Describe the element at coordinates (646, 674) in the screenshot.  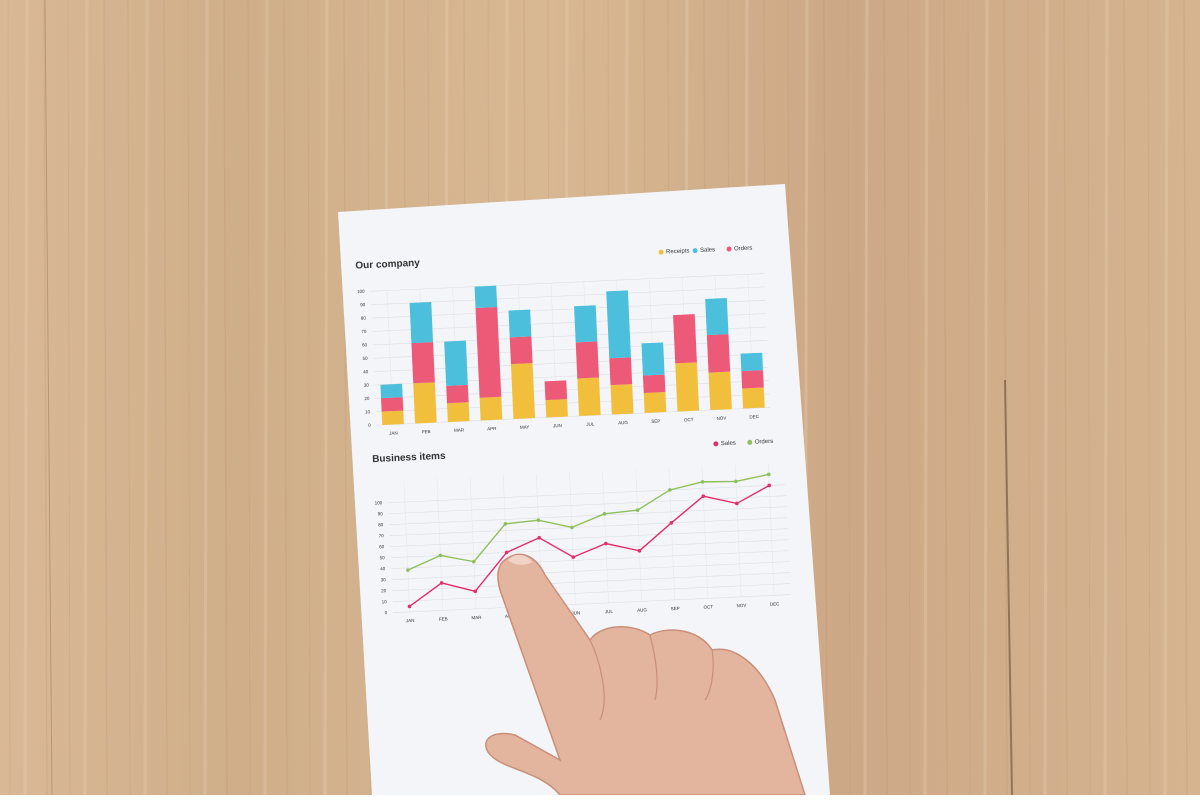
I see `hand` at that location.